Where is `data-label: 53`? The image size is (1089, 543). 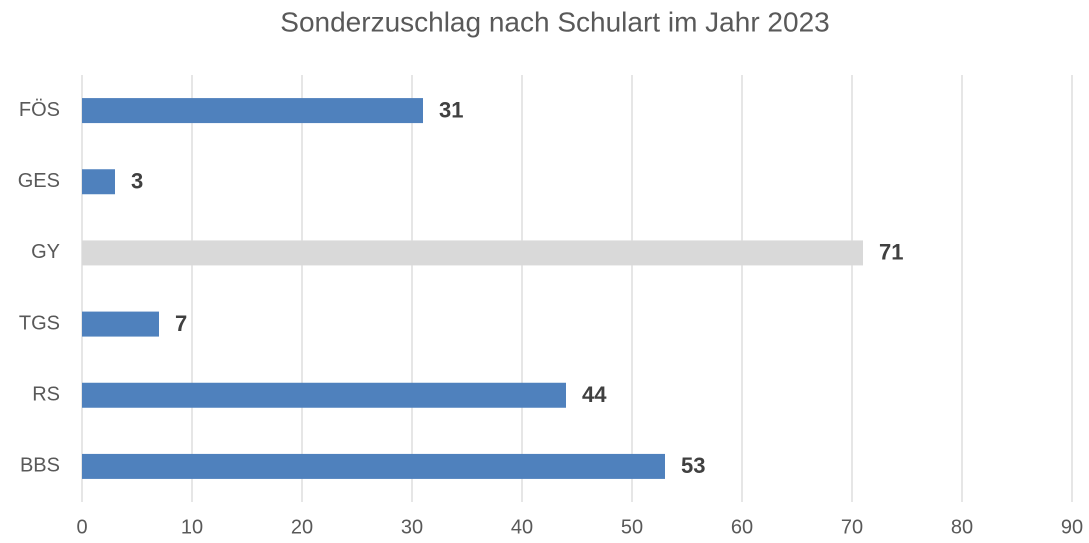 data-label: 53 is located at coordinates (693, 465).